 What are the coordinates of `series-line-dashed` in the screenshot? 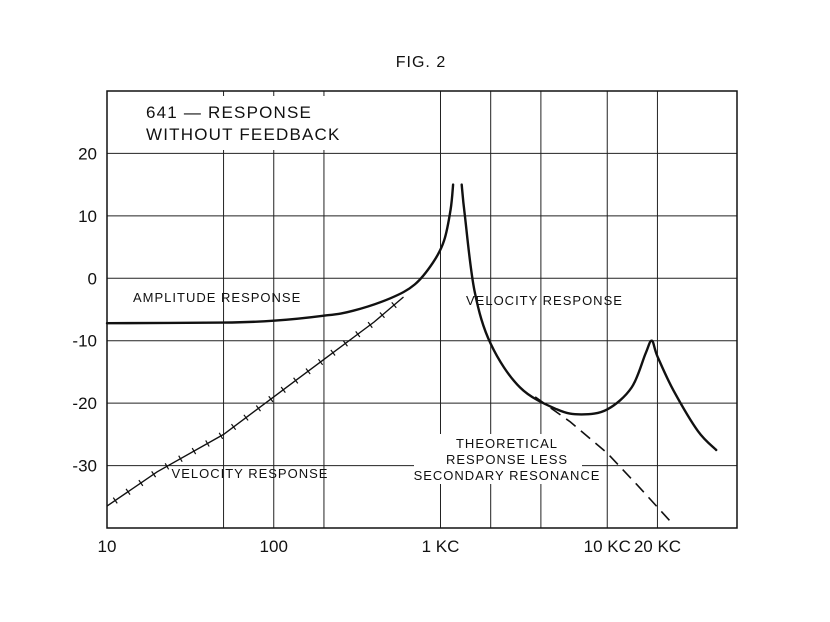 It's located at (604, 461).